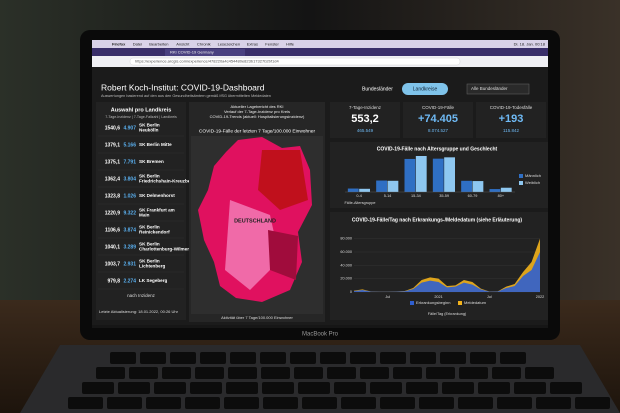 This screenshot has height=413, width=620. I want to click on menu-item: Datei, so click(137, 43).